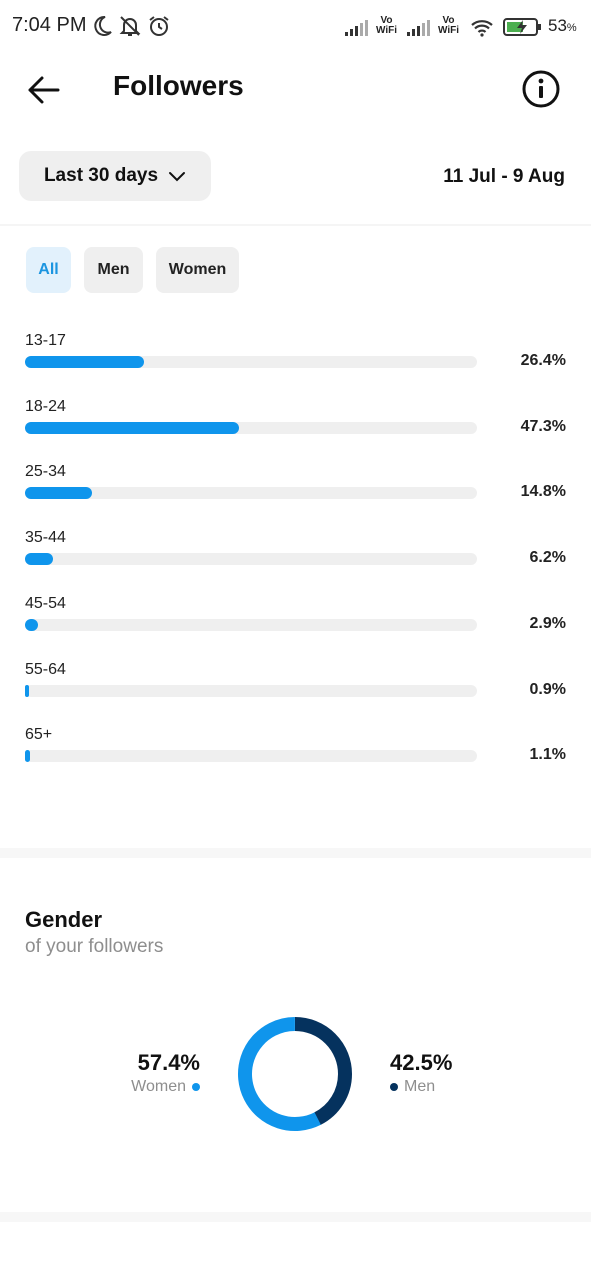 Image resolution: width=591 pixels, height=1280 pixels. I want to click on donut-segment-women, so click(295, 1074).